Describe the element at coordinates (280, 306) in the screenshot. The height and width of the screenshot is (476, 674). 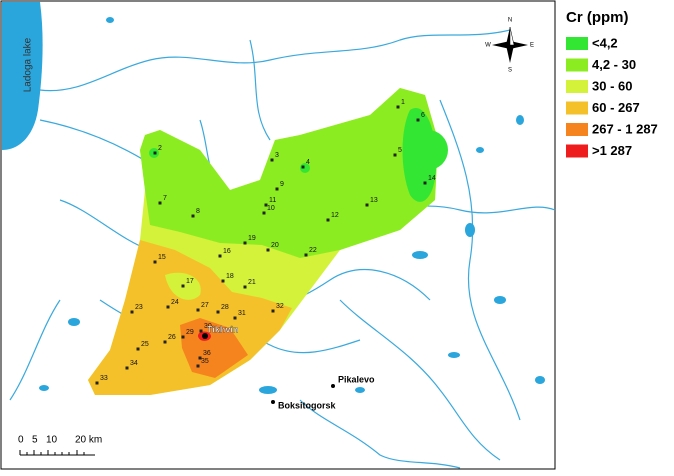
I see `sample-label: 32` at that location.